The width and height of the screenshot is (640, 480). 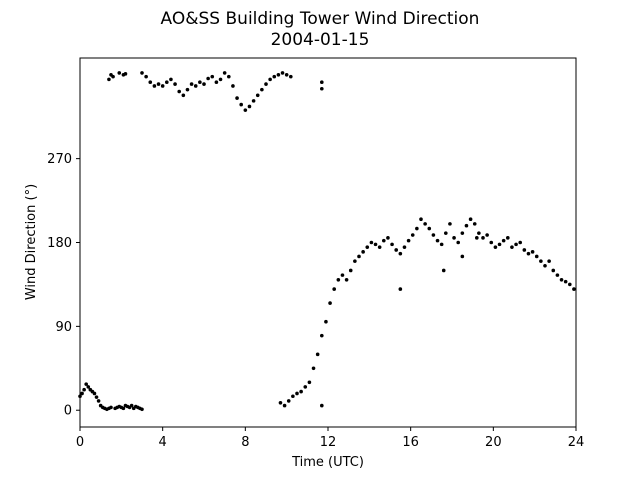 What do you see at coordinates (31, 242) in the screenshot?
I see `y-axis-label: Wind Direction (°)` at bounding box center [31, 242].